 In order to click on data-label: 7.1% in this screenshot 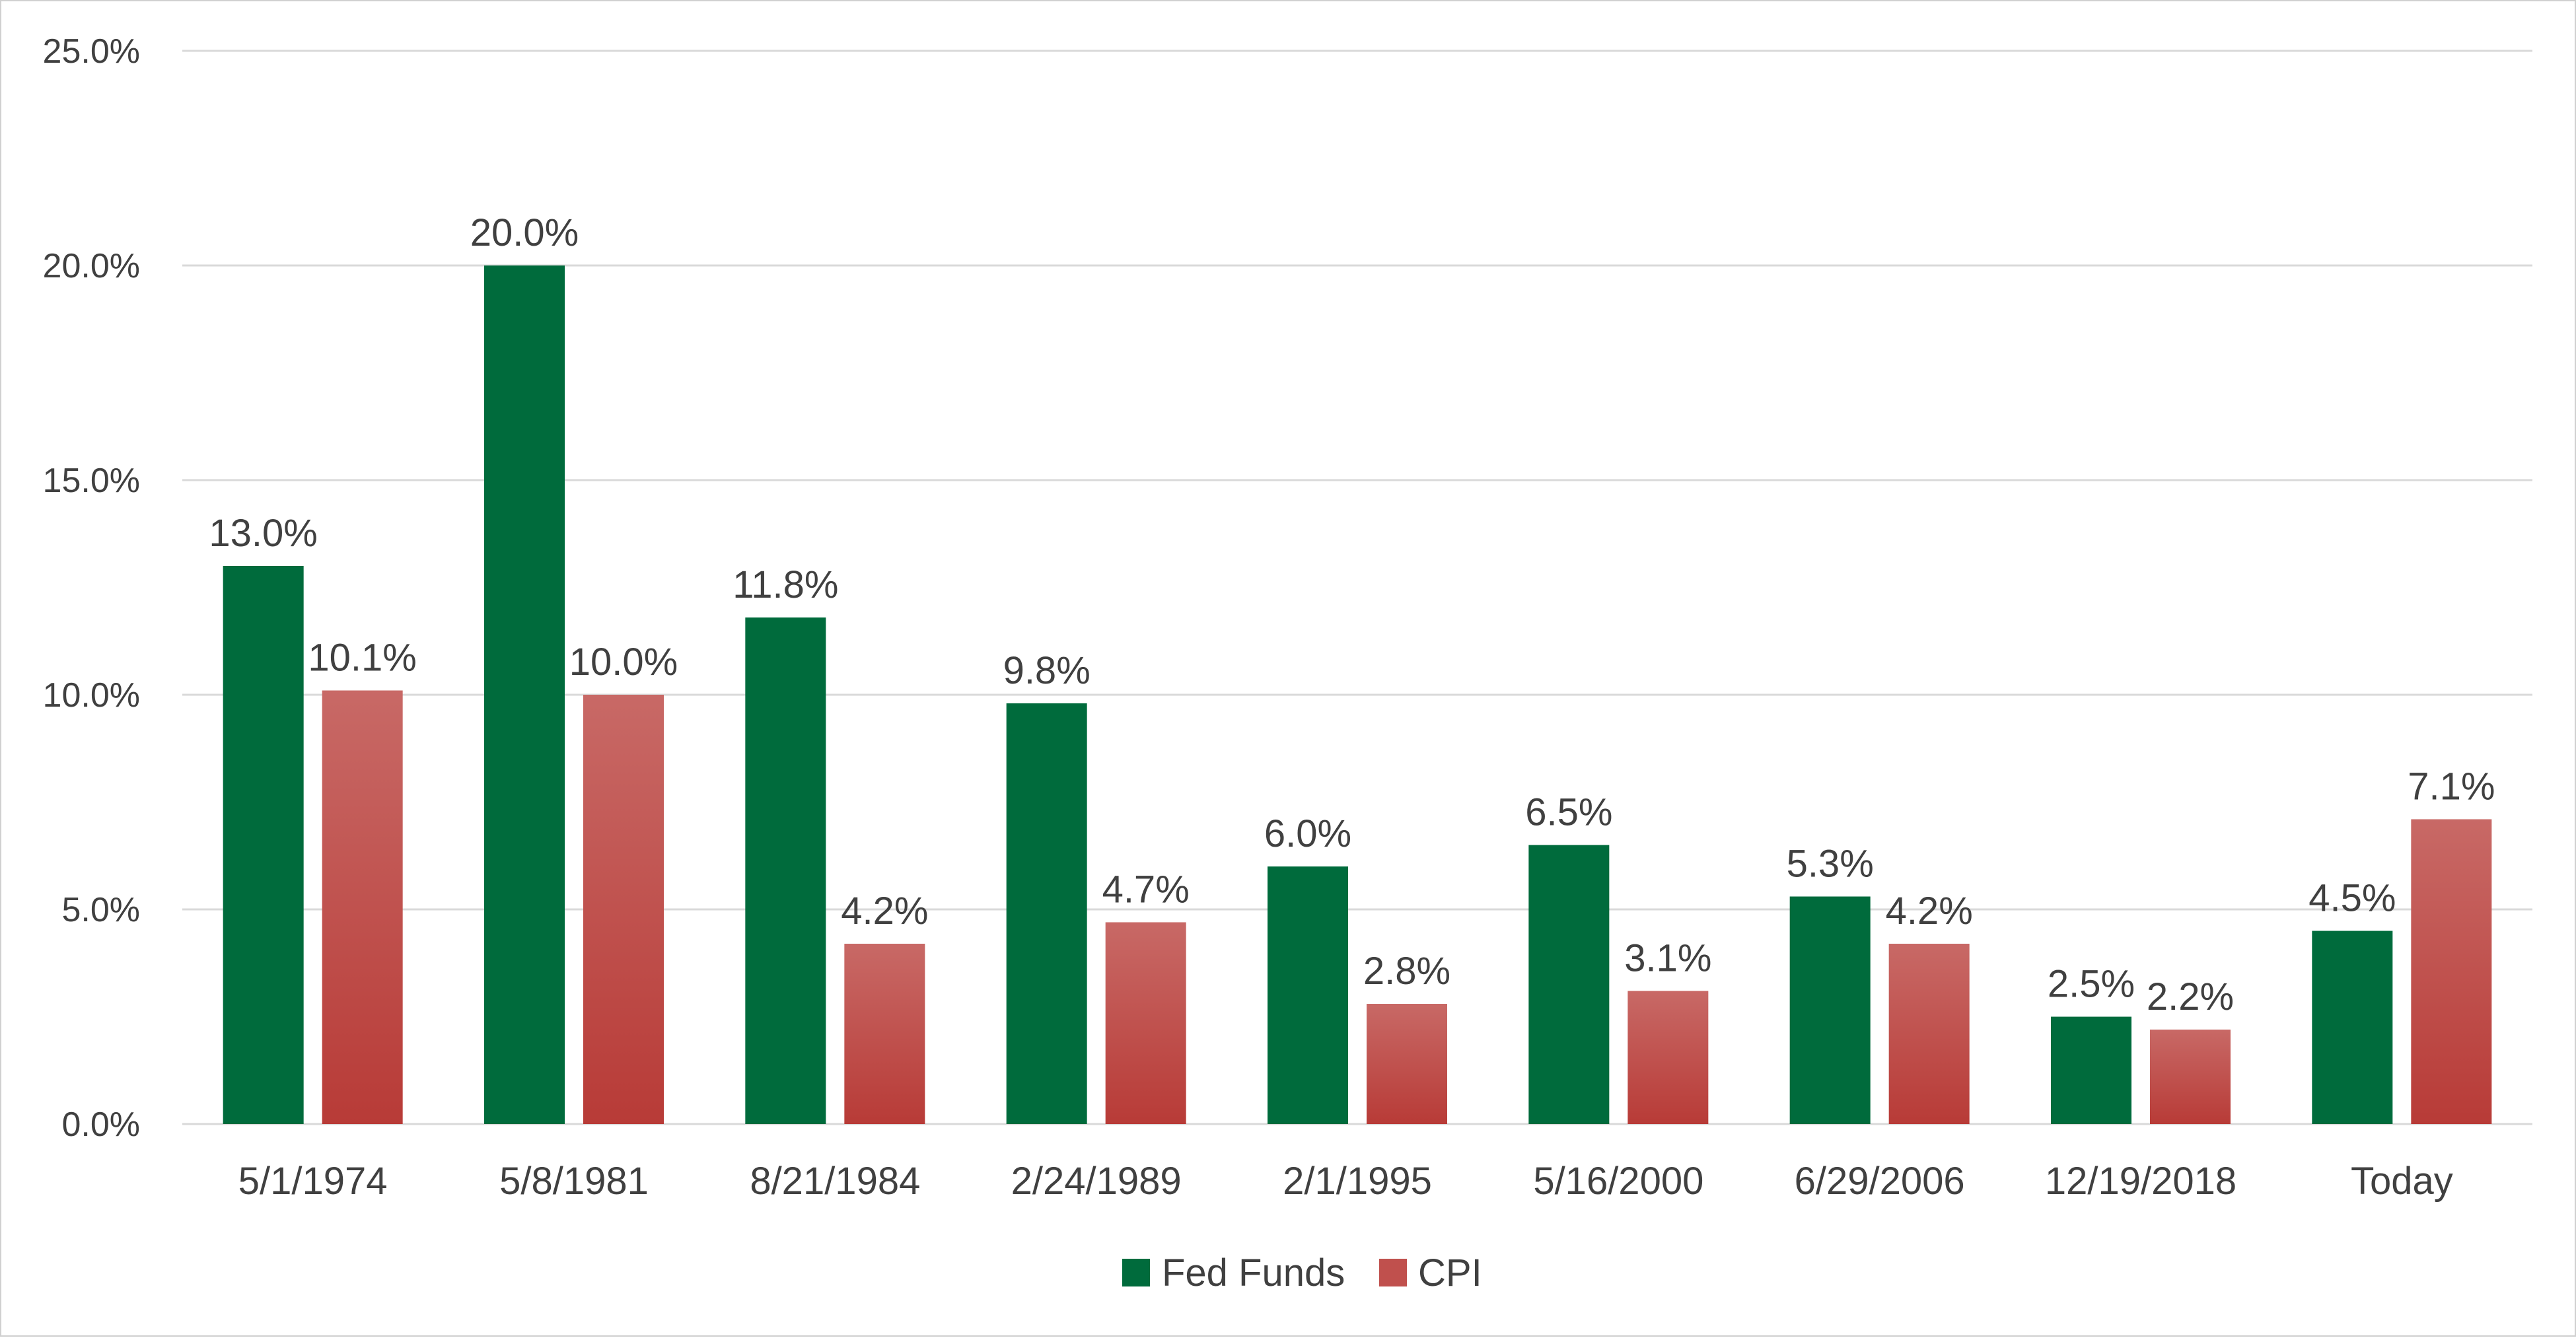, I will do `click(2452, 786)`.